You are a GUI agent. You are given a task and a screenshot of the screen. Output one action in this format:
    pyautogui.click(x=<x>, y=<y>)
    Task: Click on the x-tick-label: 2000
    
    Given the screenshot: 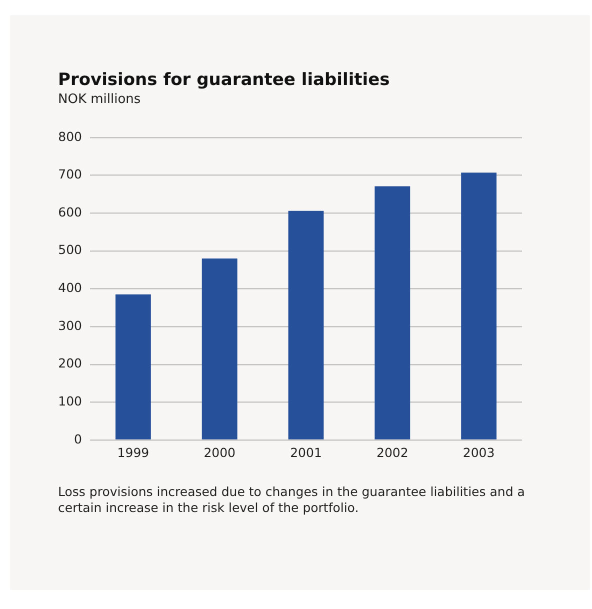 What is the action you would take?
    pyautogui.click(x=220, y=452)
    